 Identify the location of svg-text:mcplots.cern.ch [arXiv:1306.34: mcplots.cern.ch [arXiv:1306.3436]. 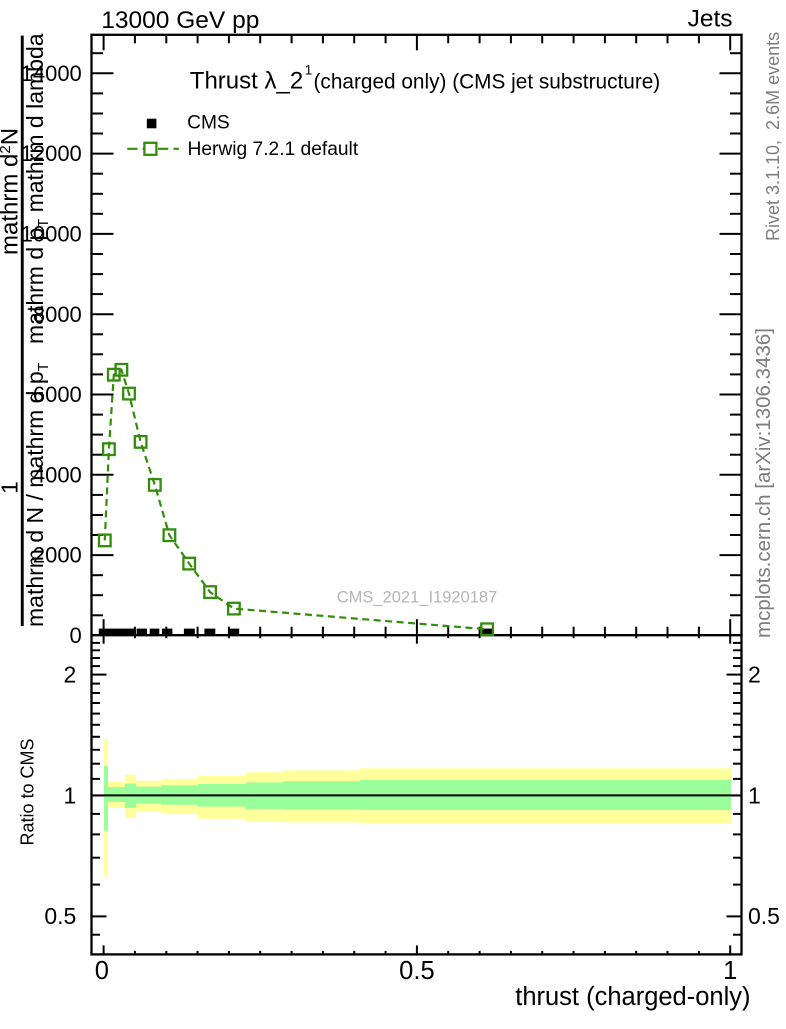
(763, 483).